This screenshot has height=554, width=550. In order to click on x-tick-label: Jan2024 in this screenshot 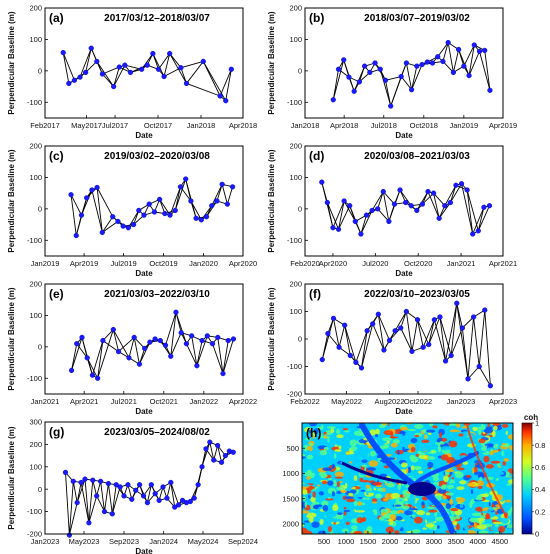, I will do `click(163, 541)`.